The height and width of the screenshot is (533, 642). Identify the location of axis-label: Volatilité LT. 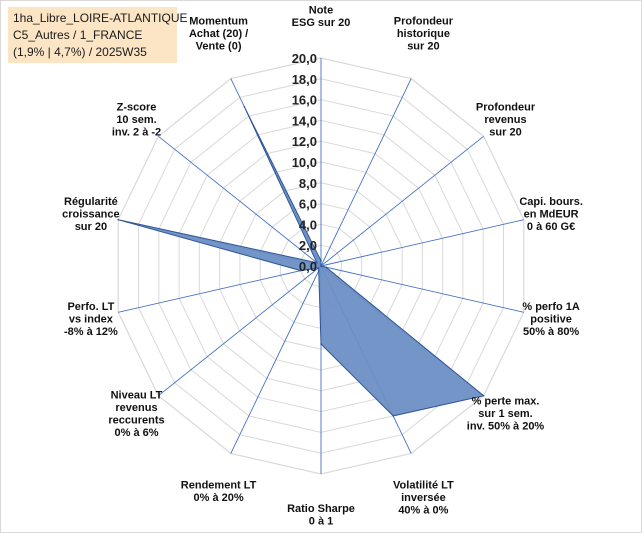
(423, 486).